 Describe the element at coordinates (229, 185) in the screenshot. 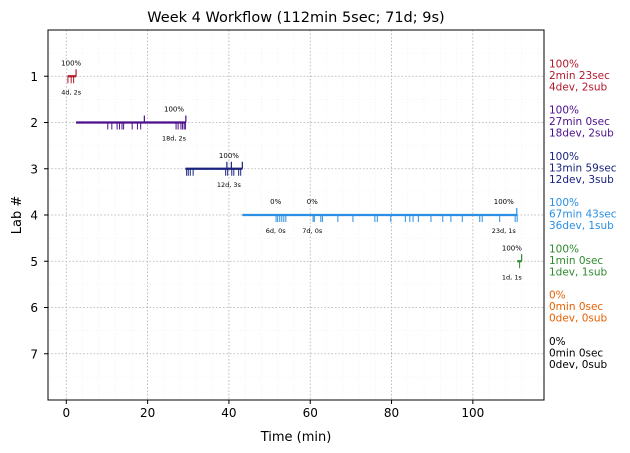

I see `segment-count-label: 12d, 3s` at that location.